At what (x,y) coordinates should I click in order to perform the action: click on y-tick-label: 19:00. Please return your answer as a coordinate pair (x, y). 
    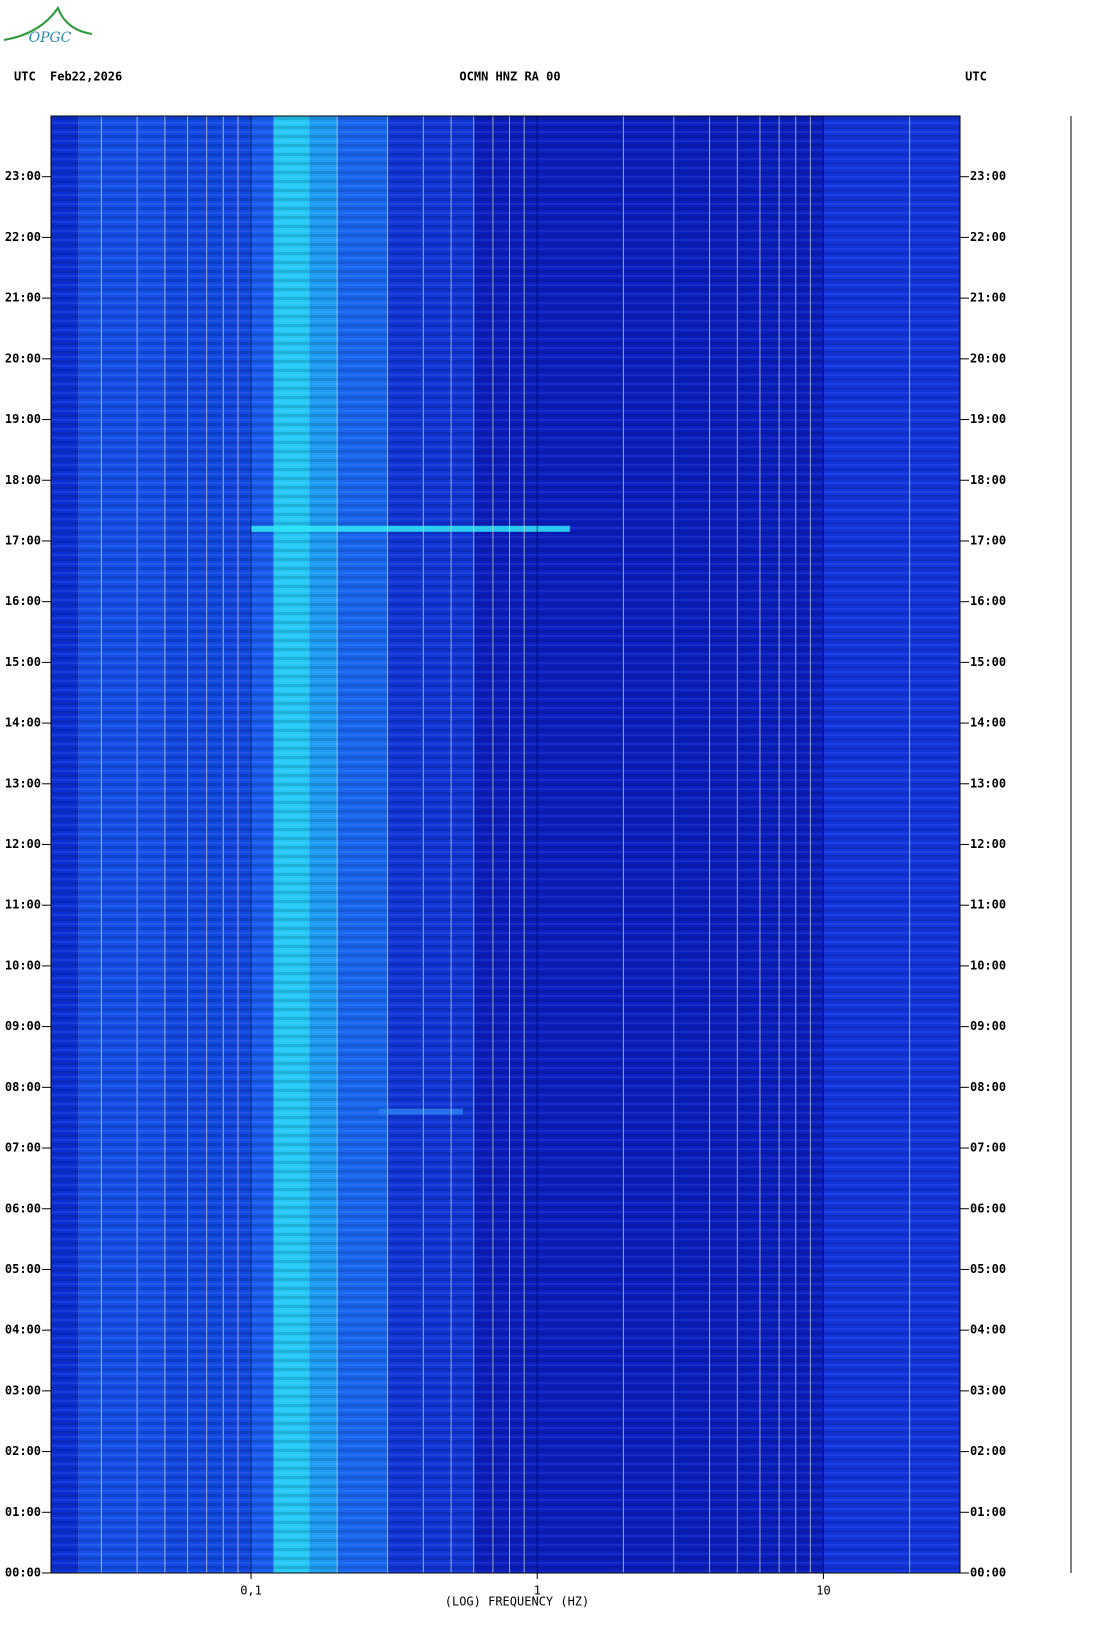
    Looking at the image, I should click on (23, 419).